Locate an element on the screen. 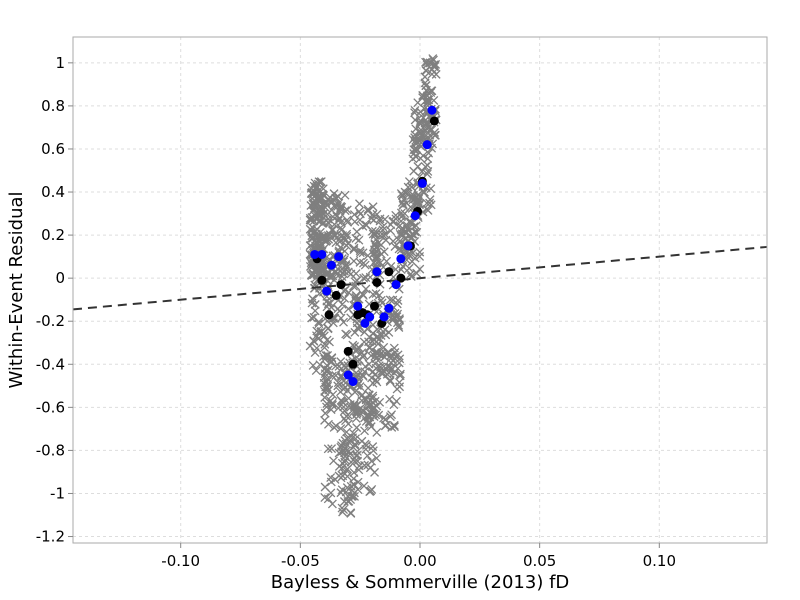 The width and height of the screenshot is (800, 600). trend-line-segment is located at coordinates (420, 278).